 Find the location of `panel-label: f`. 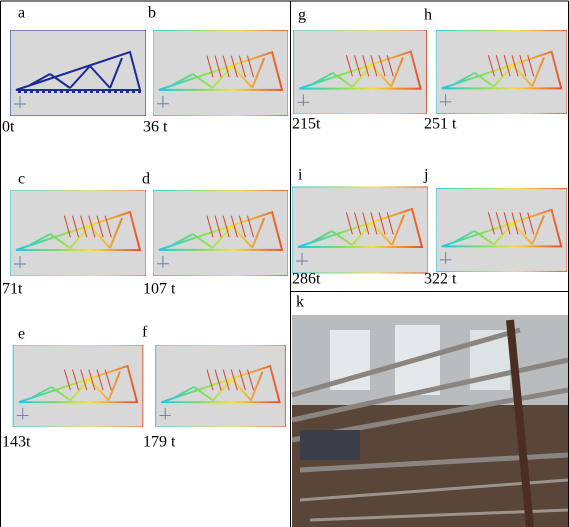

panel-label: f is located at coordinates (145, 332).